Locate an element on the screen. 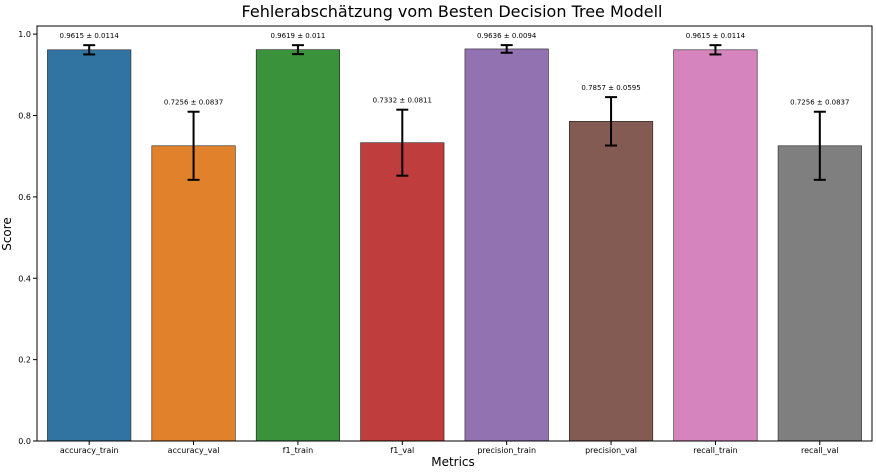 This screenshot has width=876, height=474. y-tick-label-0.0: 0.0 is located at coordinates (24, 441).